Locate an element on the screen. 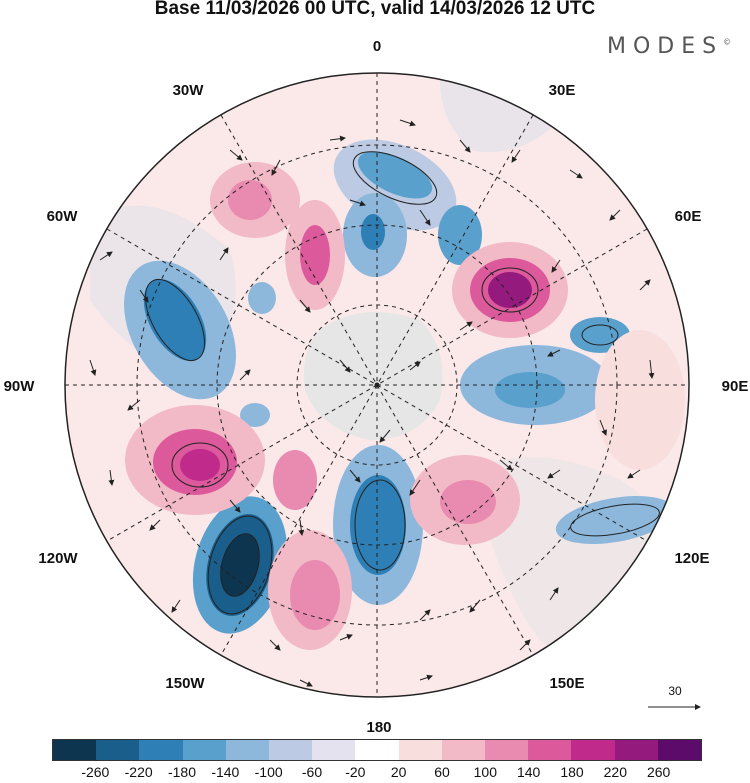 The height and width of the screenshot is (783, 750). low-se is located at coordinates (615, 520).